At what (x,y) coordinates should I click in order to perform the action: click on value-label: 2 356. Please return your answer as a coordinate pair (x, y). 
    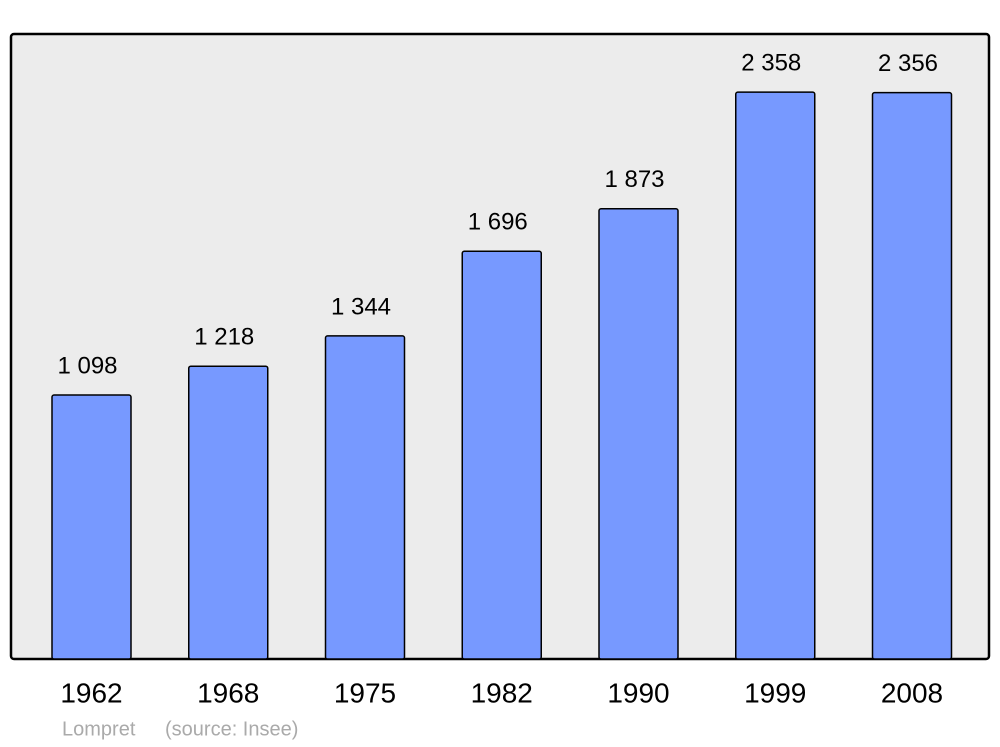
    Looking at the image, I should click on (908, 63).